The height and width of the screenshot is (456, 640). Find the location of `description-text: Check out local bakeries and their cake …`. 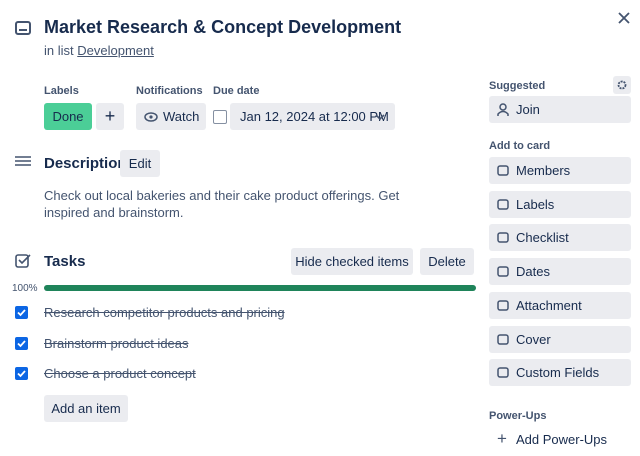

description-text: Check out local bakeries and their cake … is located at coordinates (222, 204).